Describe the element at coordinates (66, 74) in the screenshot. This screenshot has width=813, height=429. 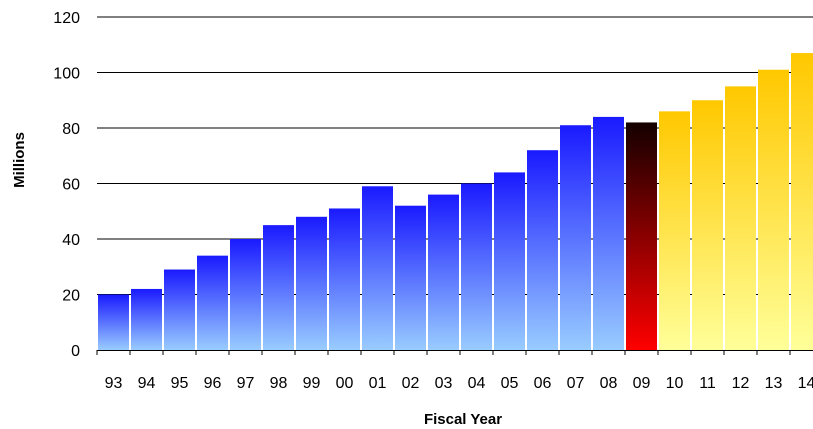
I see `y-tick-label: 100` at that location.